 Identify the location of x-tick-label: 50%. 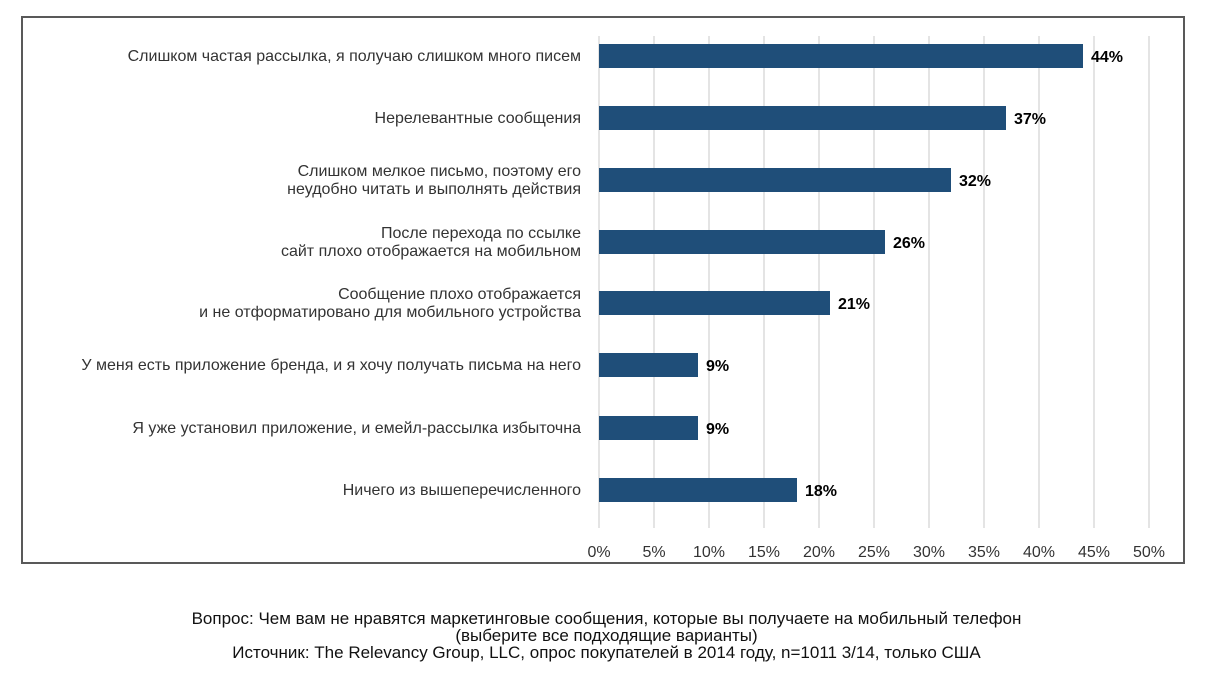
(1149, 552).